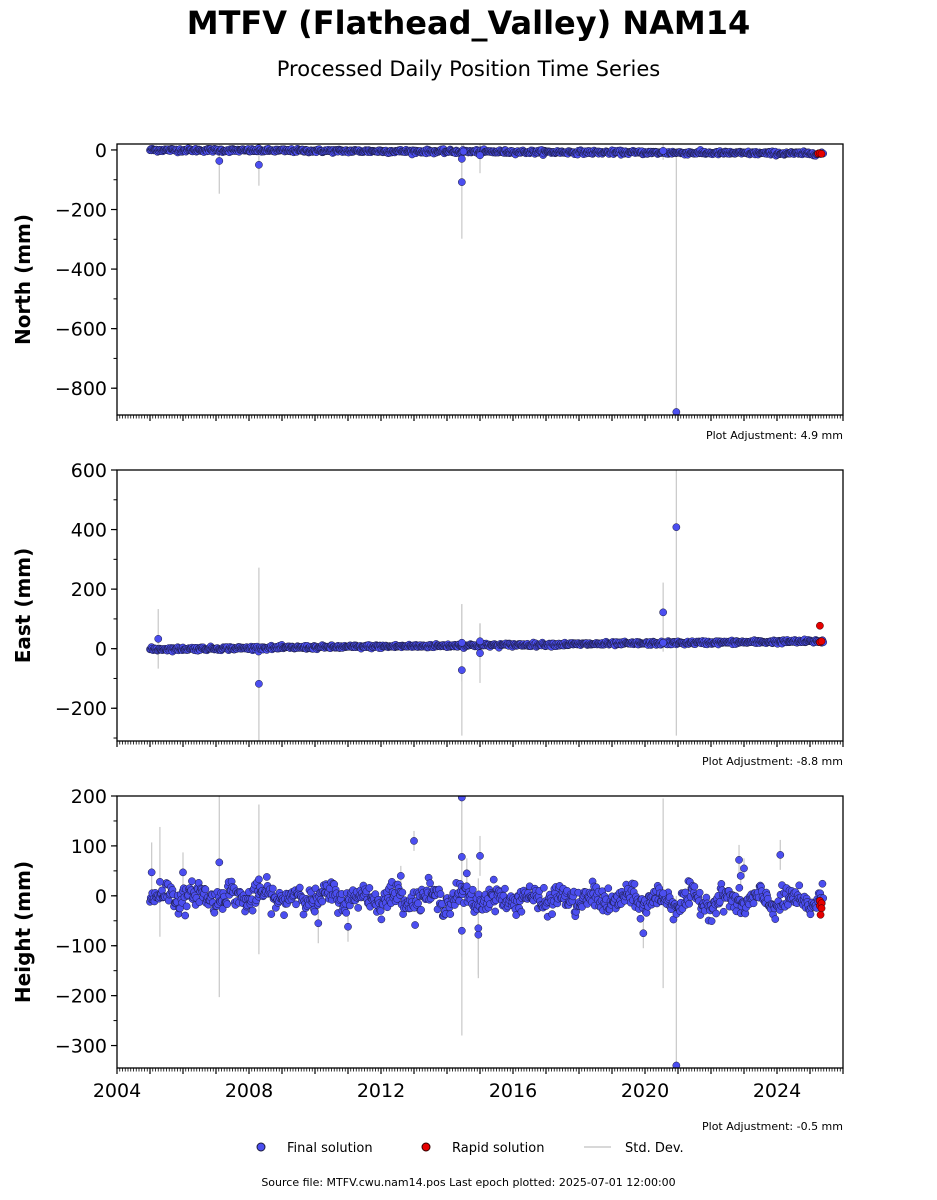  I want to click on legend-final-label: Final solution, so click(330, 1148).